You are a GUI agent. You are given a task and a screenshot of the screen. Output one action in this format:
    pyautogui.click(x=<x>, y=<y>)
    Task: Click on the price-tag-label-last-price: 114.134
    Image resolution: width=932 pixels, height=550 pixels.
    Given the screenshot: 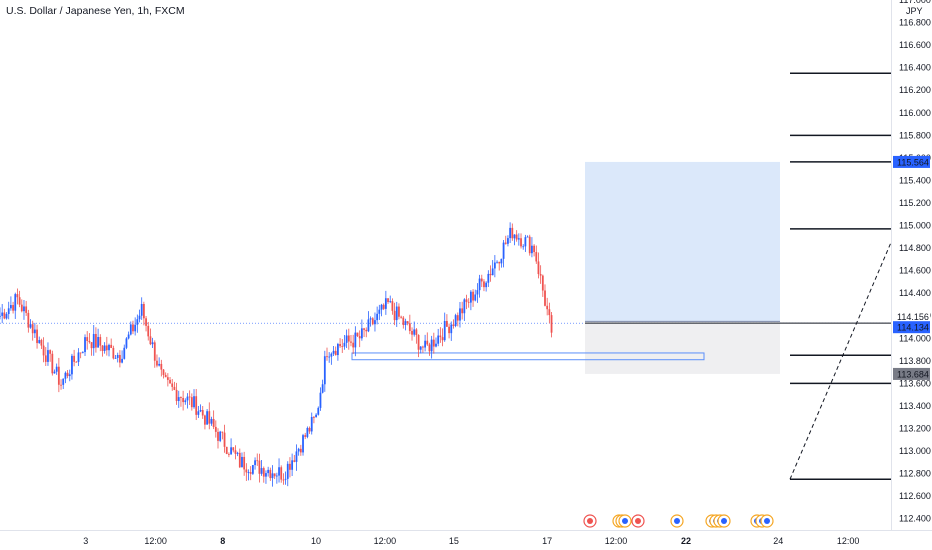 What is the action you would take?
    pyautogui.click(x=913, y=328)
    